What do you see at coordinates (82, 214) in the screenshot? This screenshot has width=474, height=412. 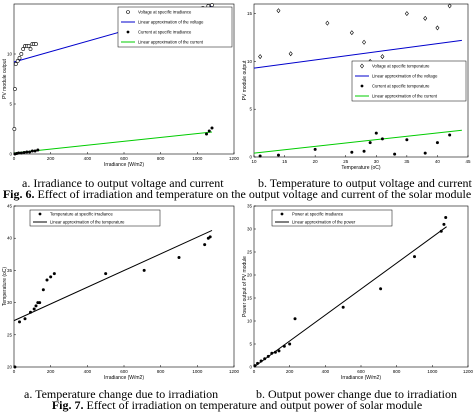 I see `fig7a-legend-label: Temperature at specific irradiance` at bounding box center [82, 214].